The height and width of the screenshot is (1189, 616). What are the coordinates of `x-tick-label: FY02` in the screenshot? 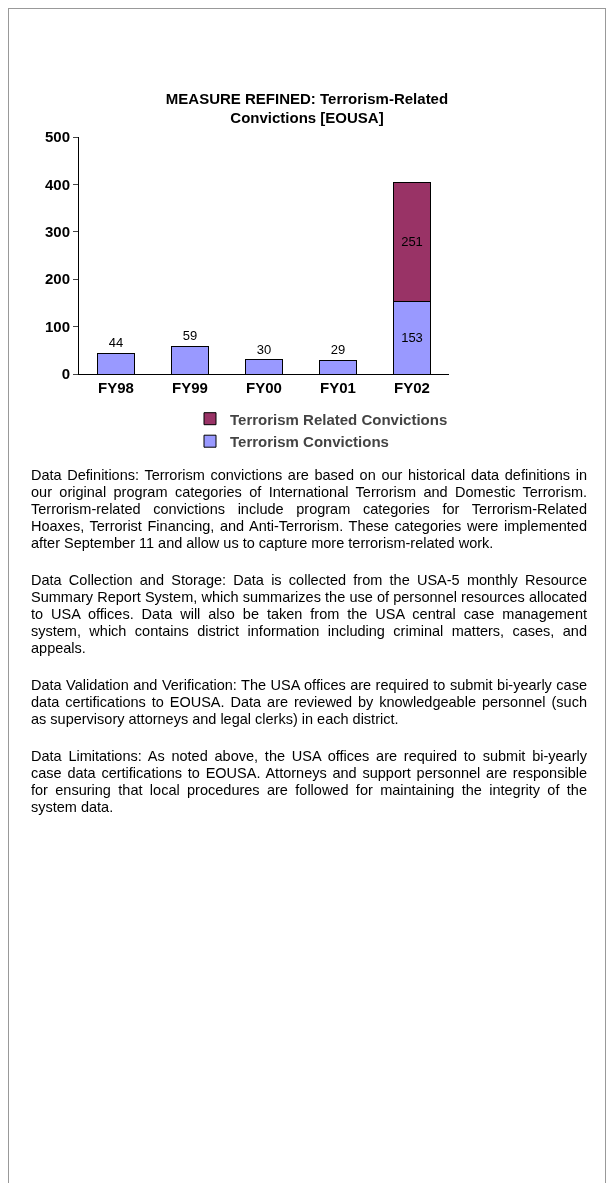 It's located at (412, 387).